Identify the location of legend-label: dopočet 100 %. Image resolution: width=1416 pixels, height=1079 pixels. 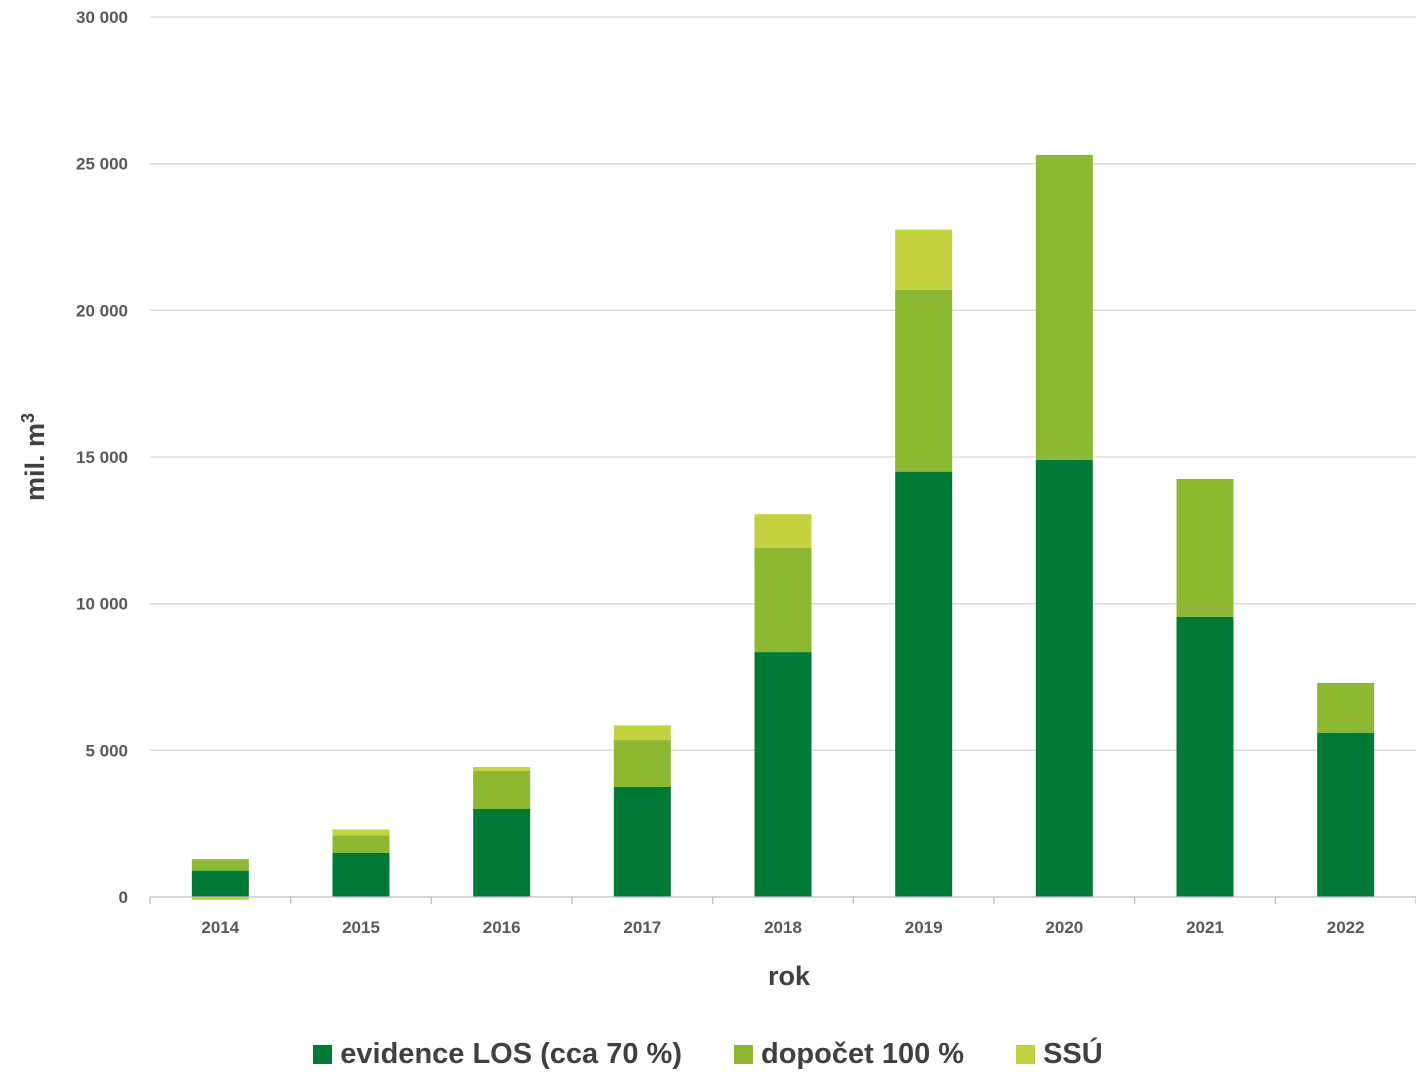
(863, 1054).